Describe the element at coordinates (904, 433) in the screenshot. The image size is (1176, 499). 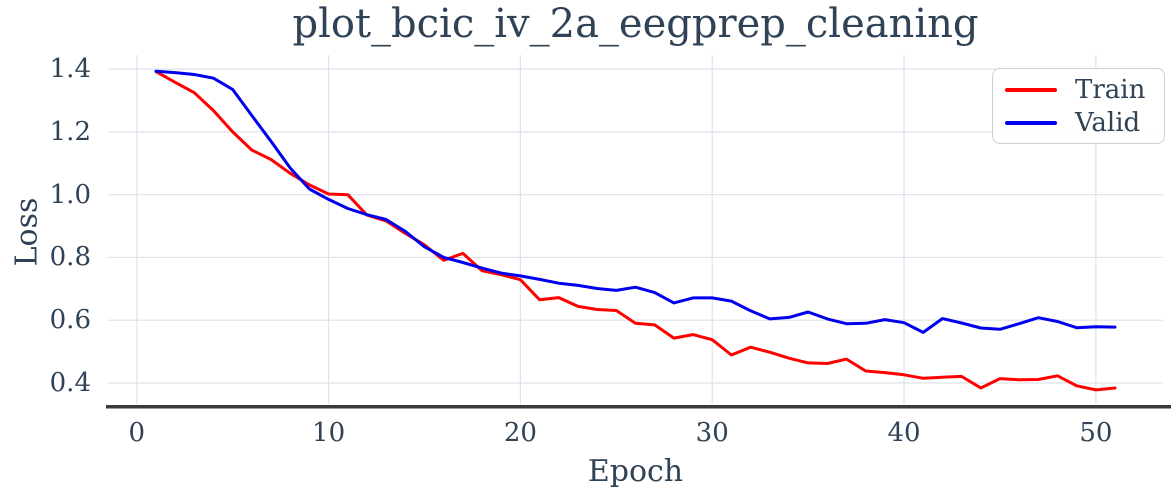
I see `x-tick-label-40: 40` at that location.